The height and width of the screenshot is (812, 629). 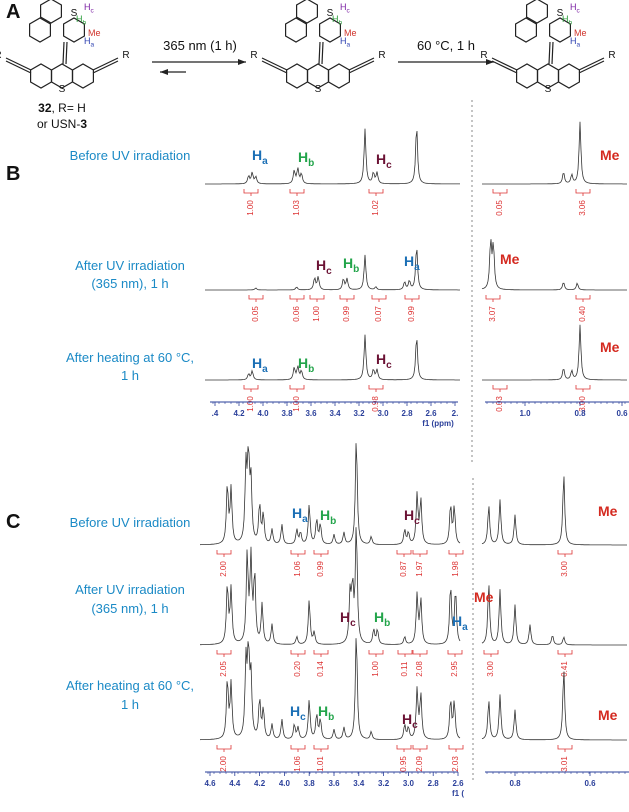 I want to click on integral-value: 0.98, so click(x=375, y=404).